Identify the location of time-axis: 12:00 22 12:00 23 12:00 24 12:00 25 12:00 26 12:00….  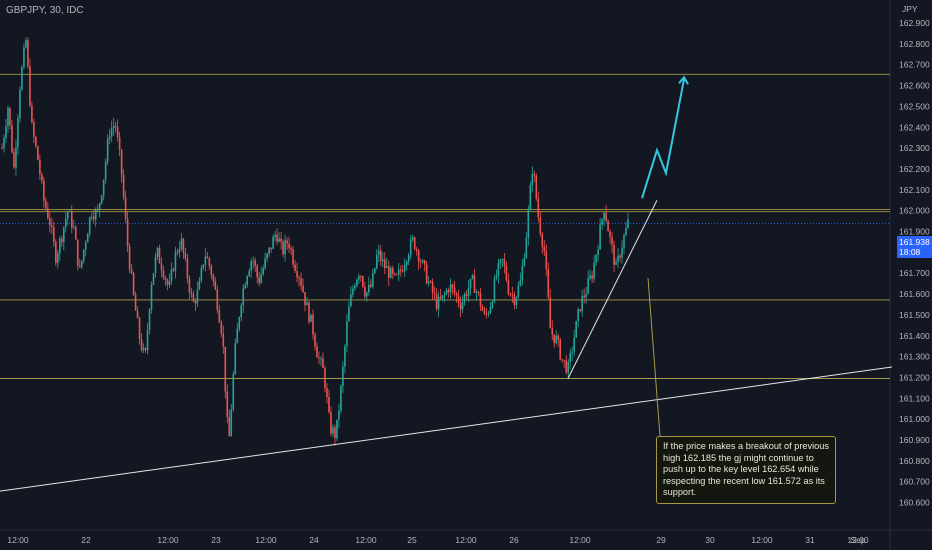
(438, 540).